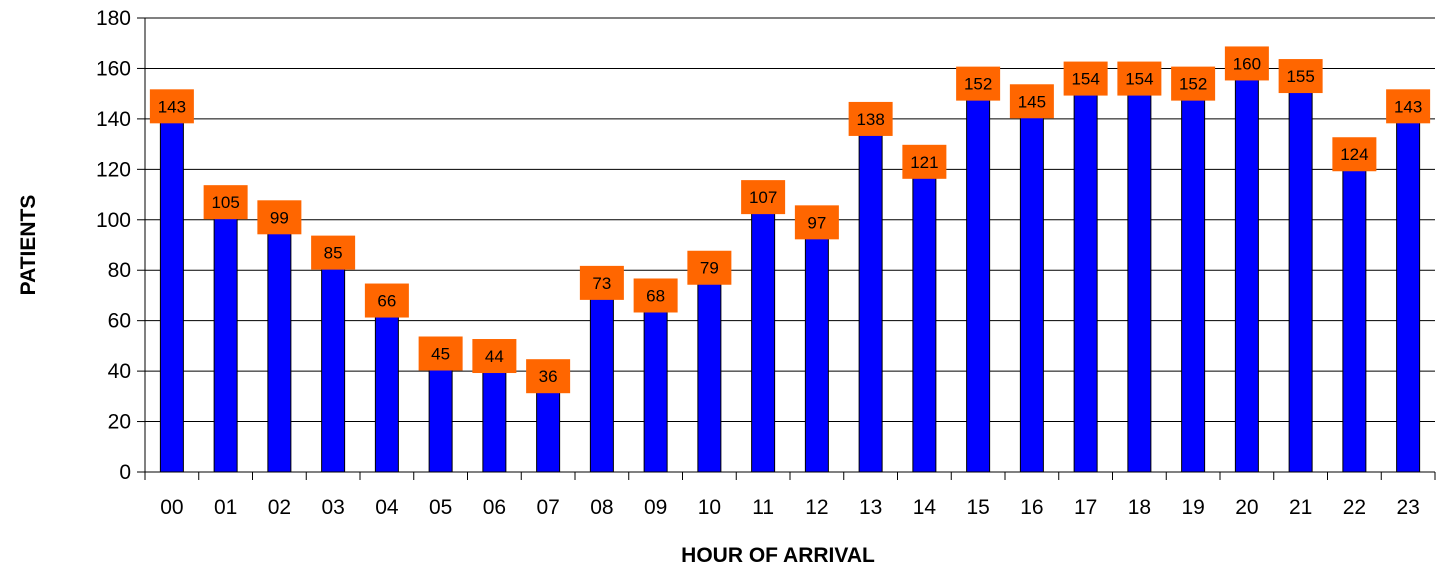 This screenshot has width=1443, height=573. Describe the element at coordinates (655, 507) in the screenshot. I see `x-tick-label: 09` at that location.